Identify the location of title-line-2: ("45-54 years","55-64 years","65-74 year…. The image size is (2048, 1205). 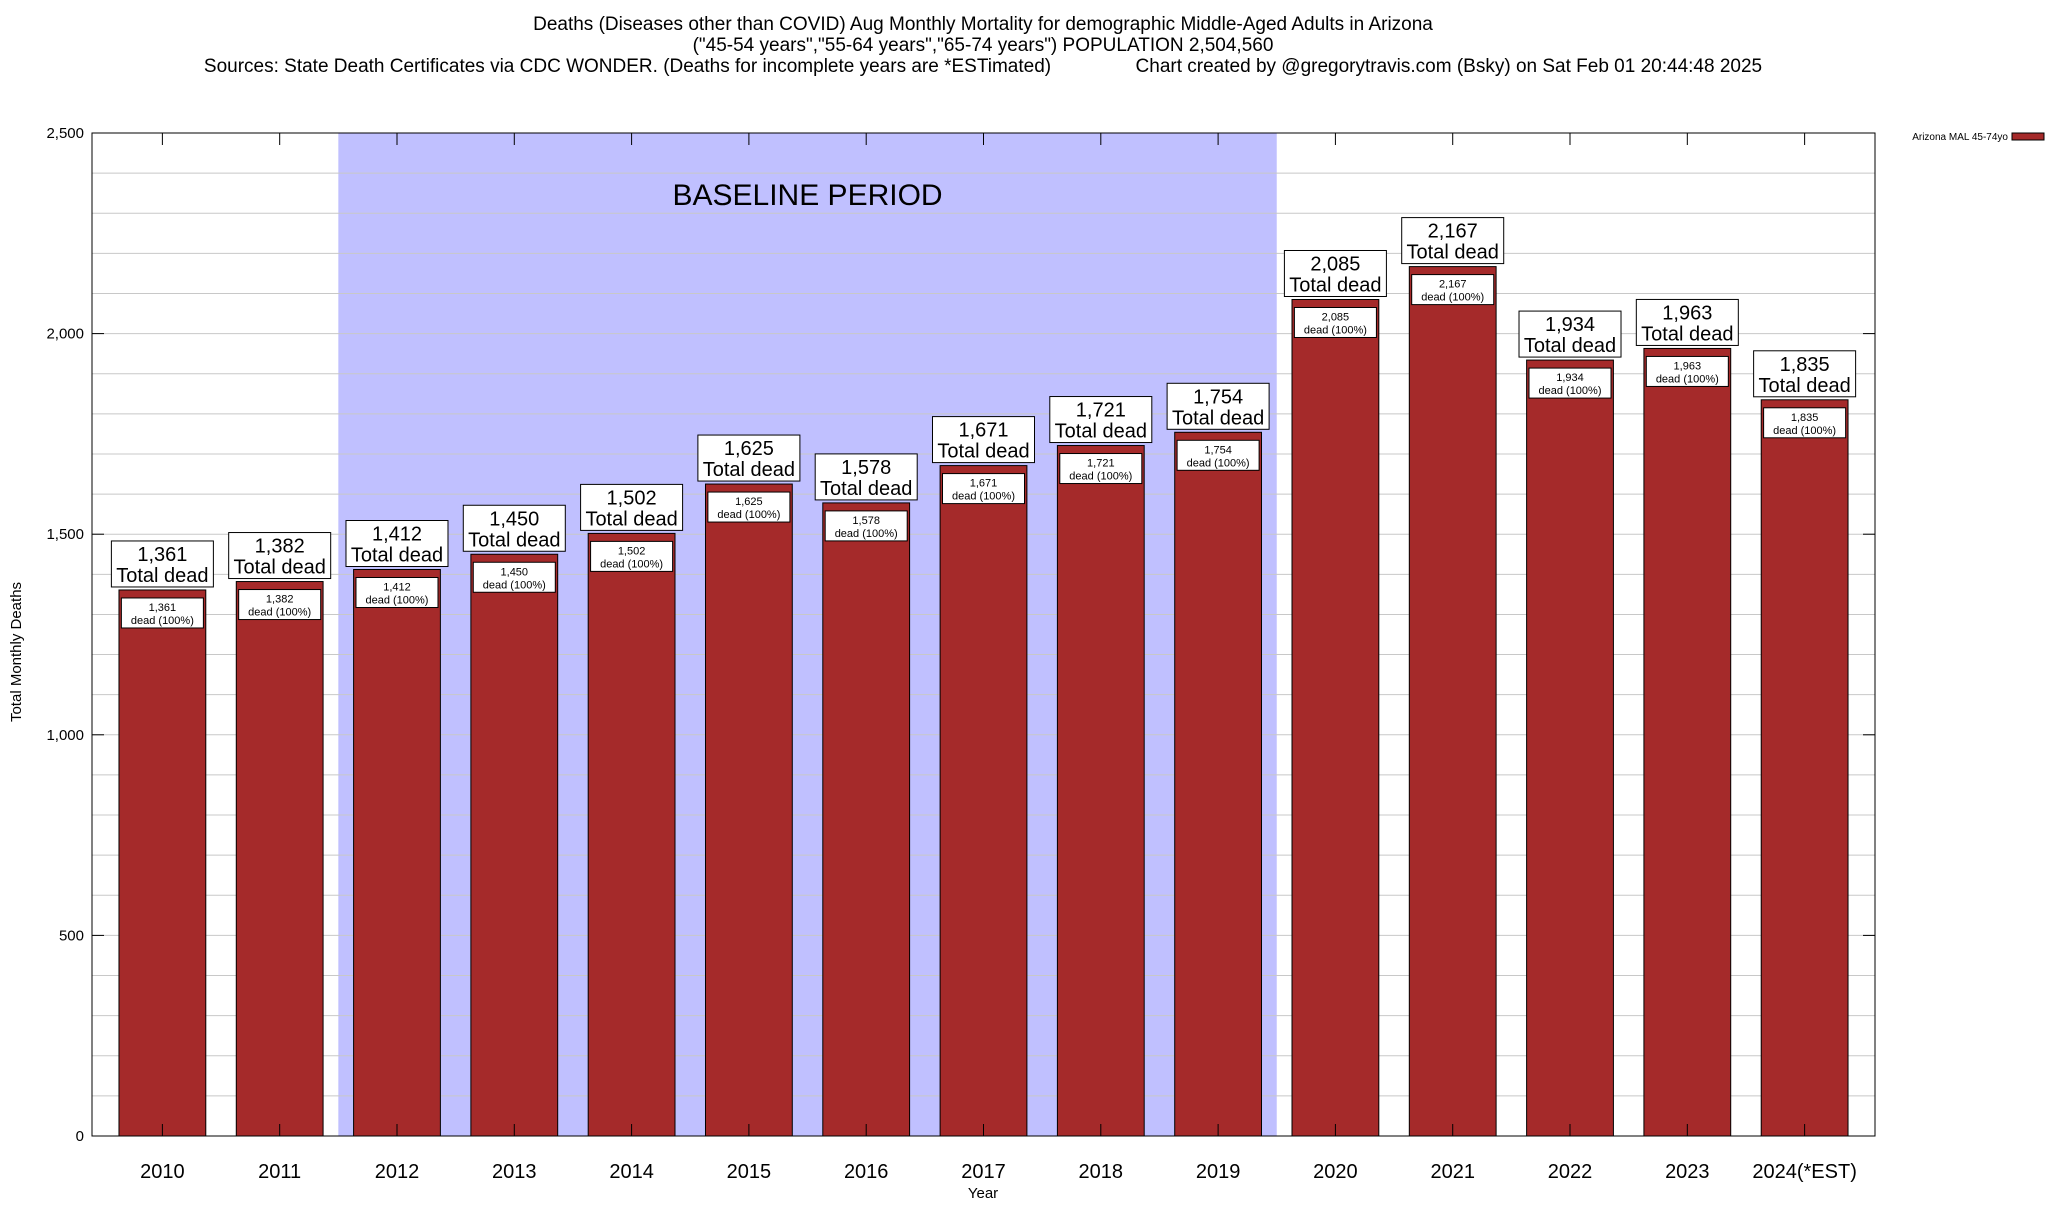
(983, 45).